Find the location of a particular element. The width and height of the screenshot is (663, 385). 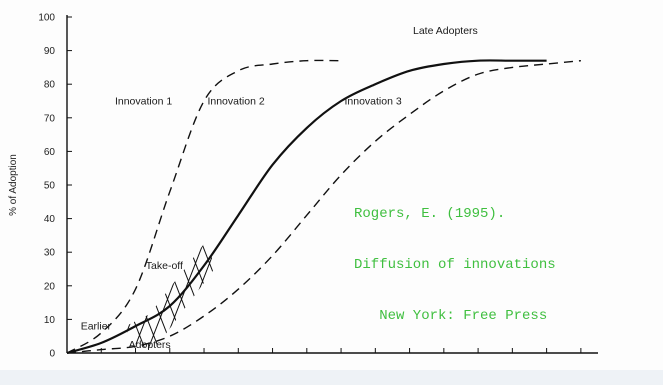

annotation-earlier: Earlier is located at coordinates (96, 326).